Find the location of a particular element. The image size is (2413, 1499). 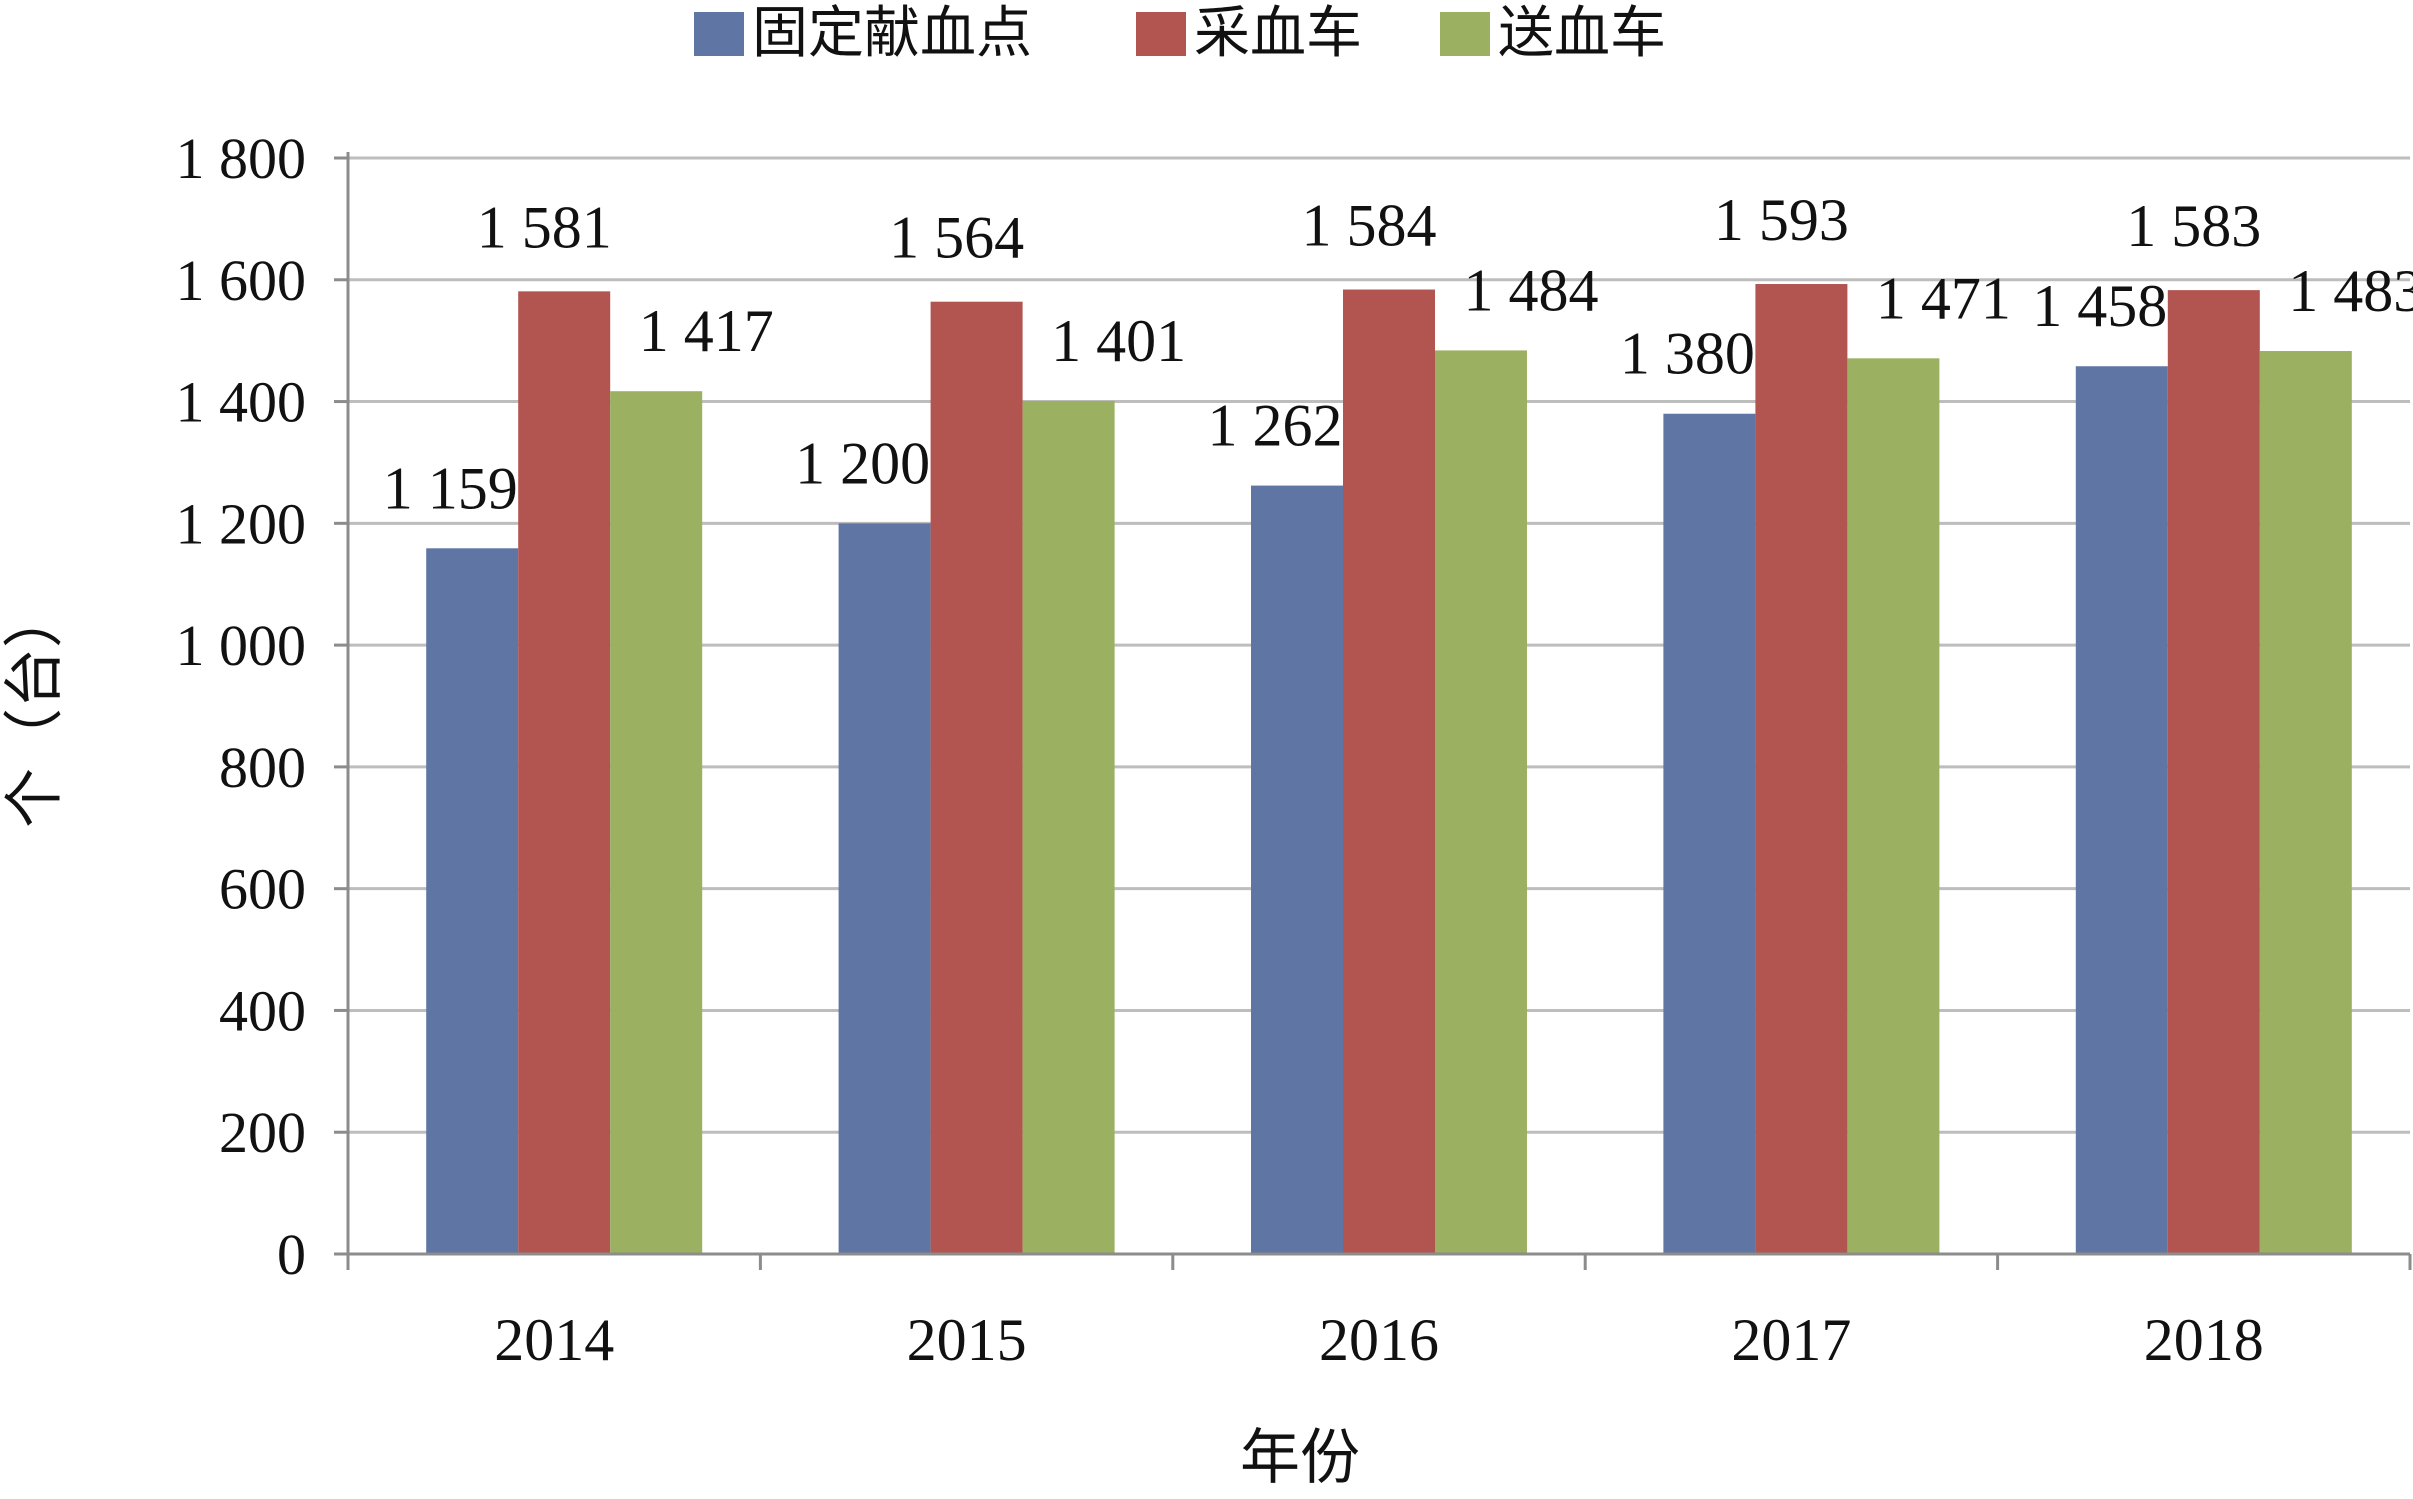

data-label: 1 471 is located at coordinates (1943, 298).